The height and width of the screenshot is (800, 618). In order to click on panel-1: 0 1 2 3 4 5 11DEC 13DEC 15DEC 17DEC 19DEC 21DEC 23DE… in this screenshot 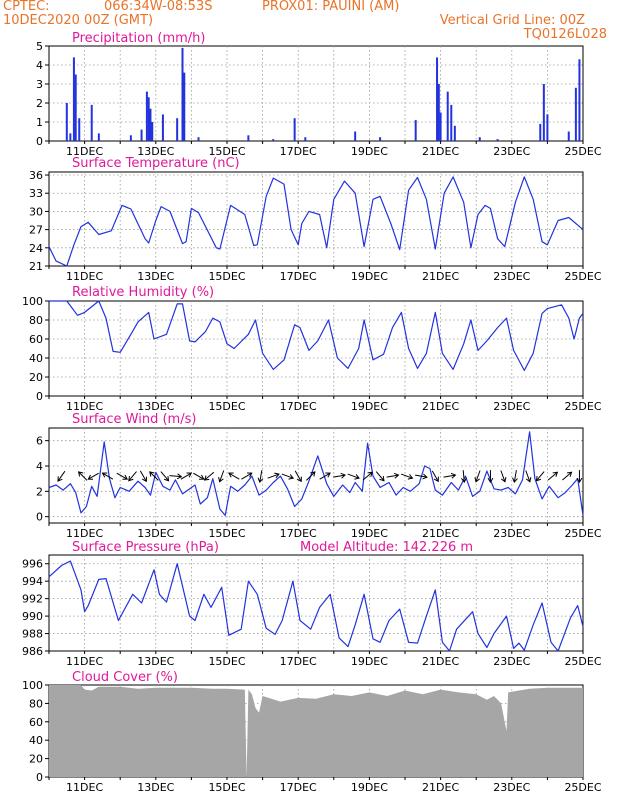, I will do `click(319, 94)`.